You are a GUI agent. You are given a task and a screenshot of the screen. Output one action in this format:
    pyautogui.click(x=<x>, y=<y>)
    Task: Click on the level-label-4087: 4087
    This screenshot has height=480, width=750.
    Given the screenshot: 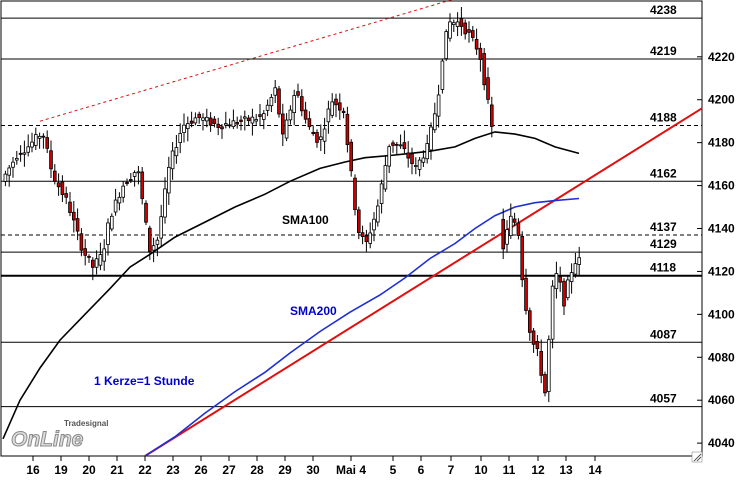 What is the action you would take?
    pyautogui.click(x=663, y=334)
    